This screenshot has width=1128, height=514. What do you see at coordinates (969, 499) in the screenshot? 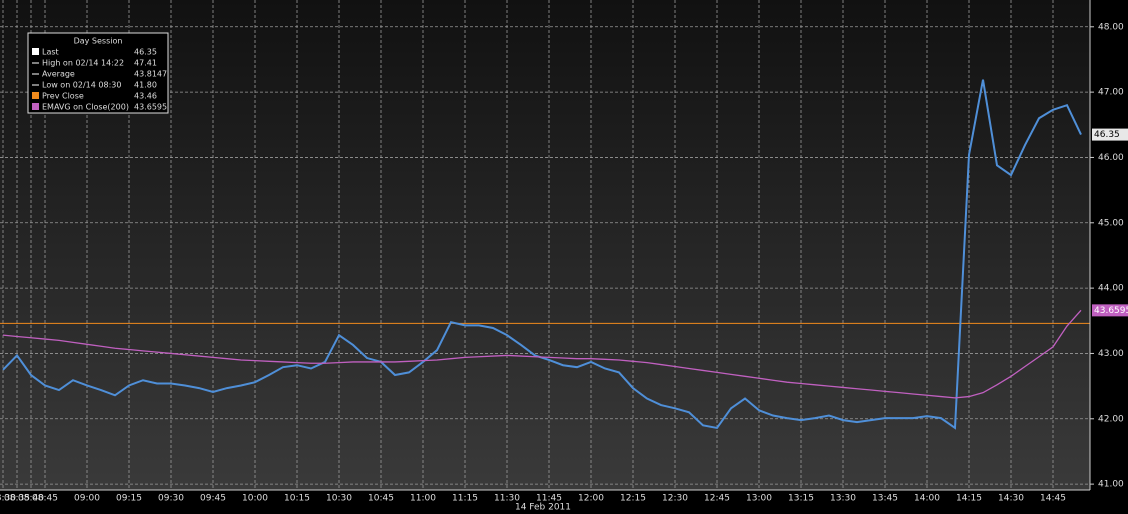
I see `x-tick-label: 14:15` at bounding box center [969, 499].